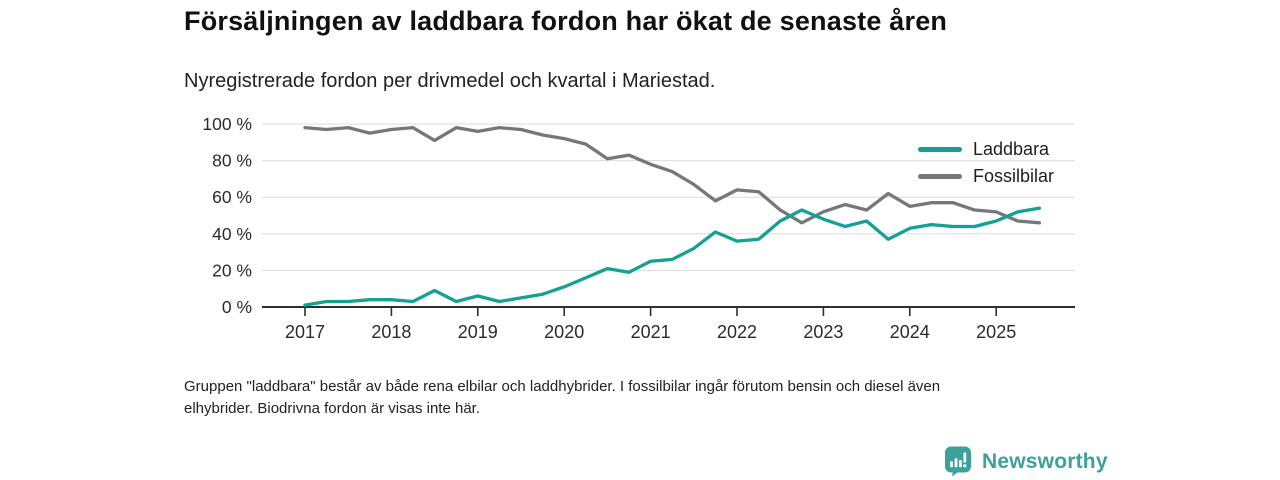  I want to click on legend-item-laddbara: Laddbara, so click(986, 149).